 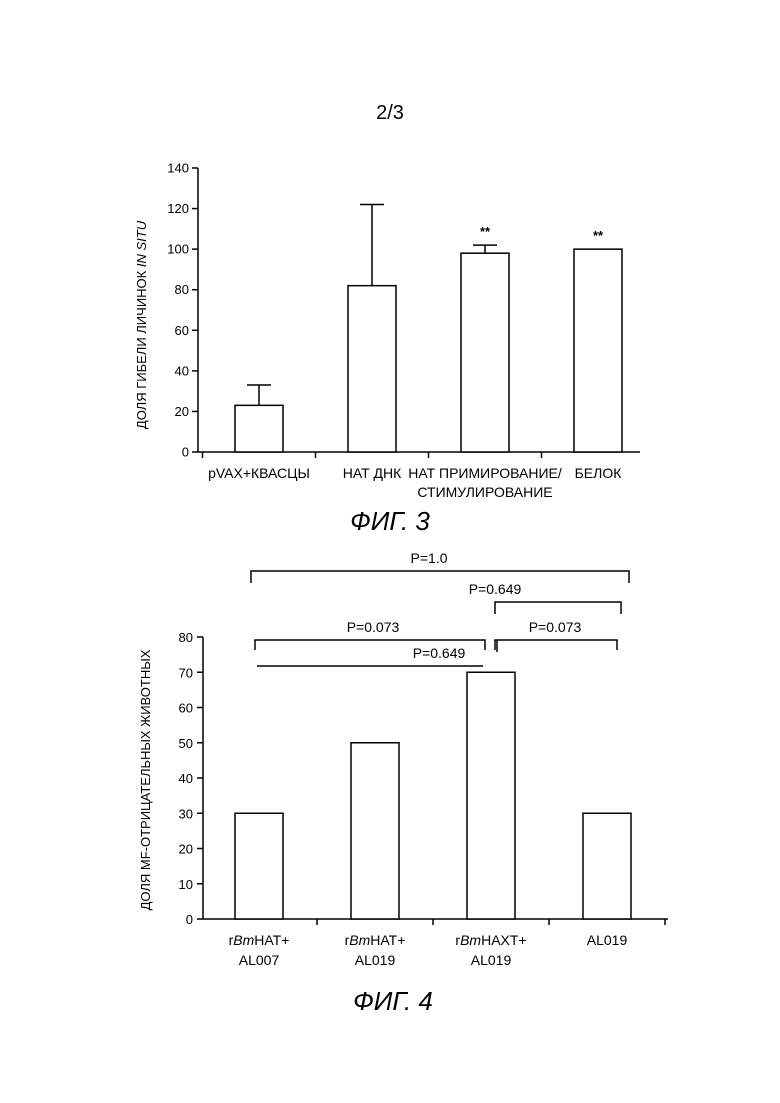 What do you see at coordinates (186, 849) in the screenshot?
I see `y-tick-label: 20` at bounding box center [186, 849].